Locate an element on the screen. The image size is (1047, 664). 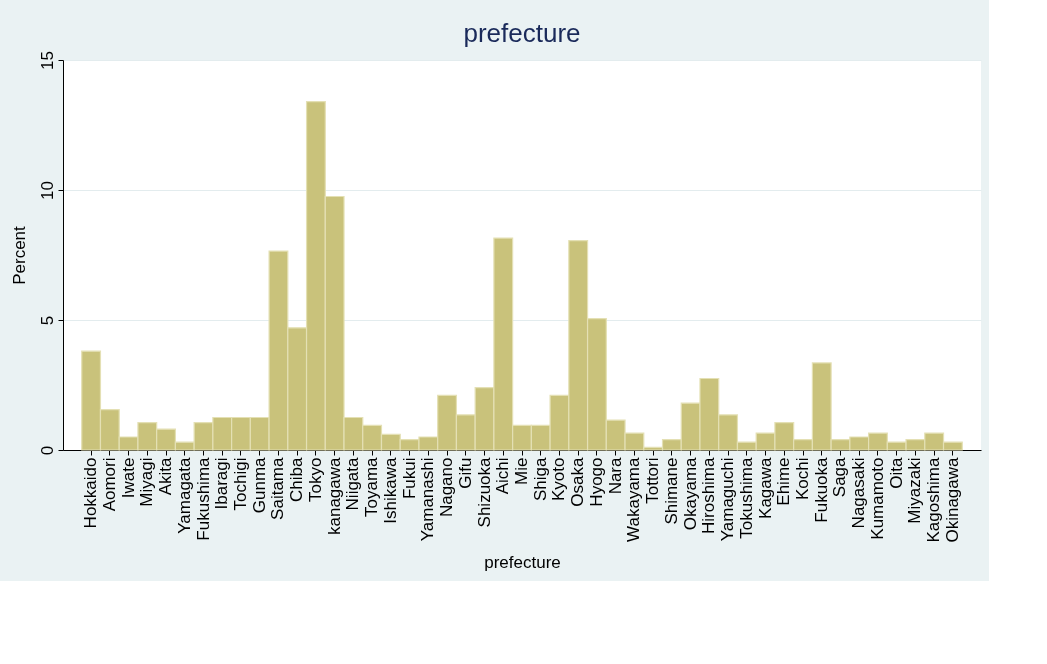
x-tick-label: Fukui is located at coordinates (409, 478).